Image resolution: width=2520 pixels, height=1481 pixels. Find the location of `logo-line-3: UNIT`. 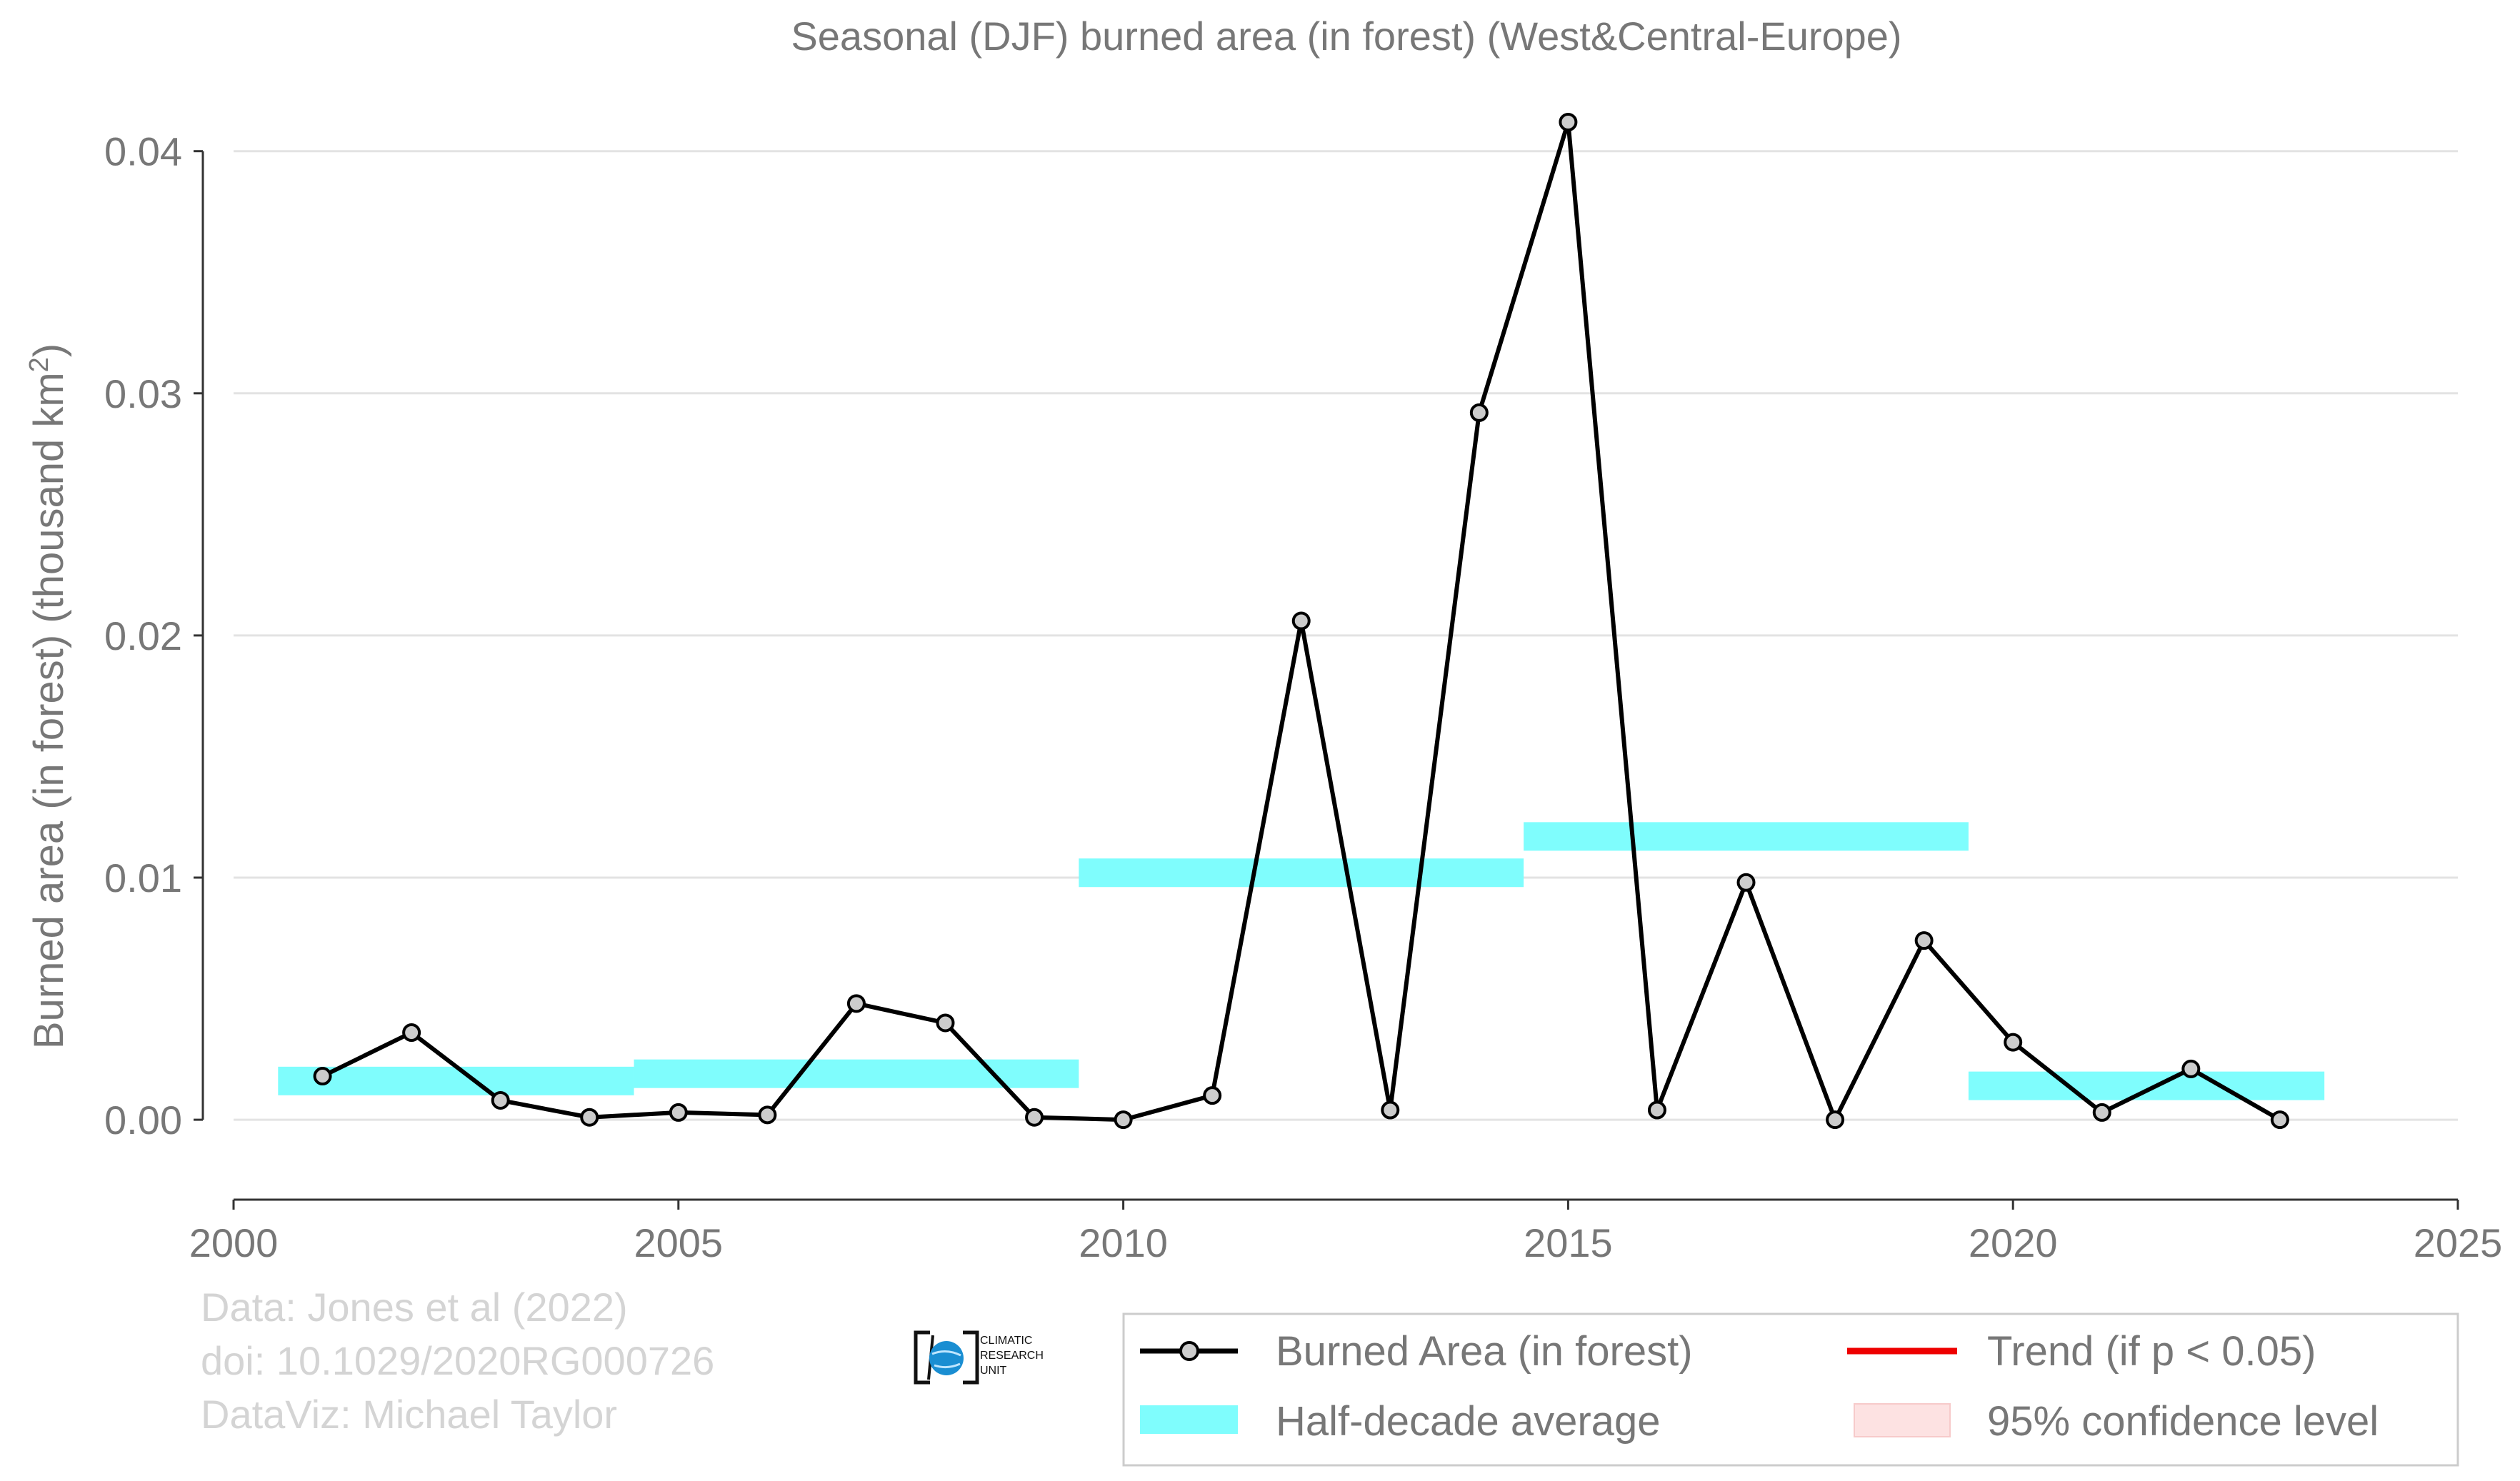

logo-line-3: UNIT is located at coordinates (993, 1371).